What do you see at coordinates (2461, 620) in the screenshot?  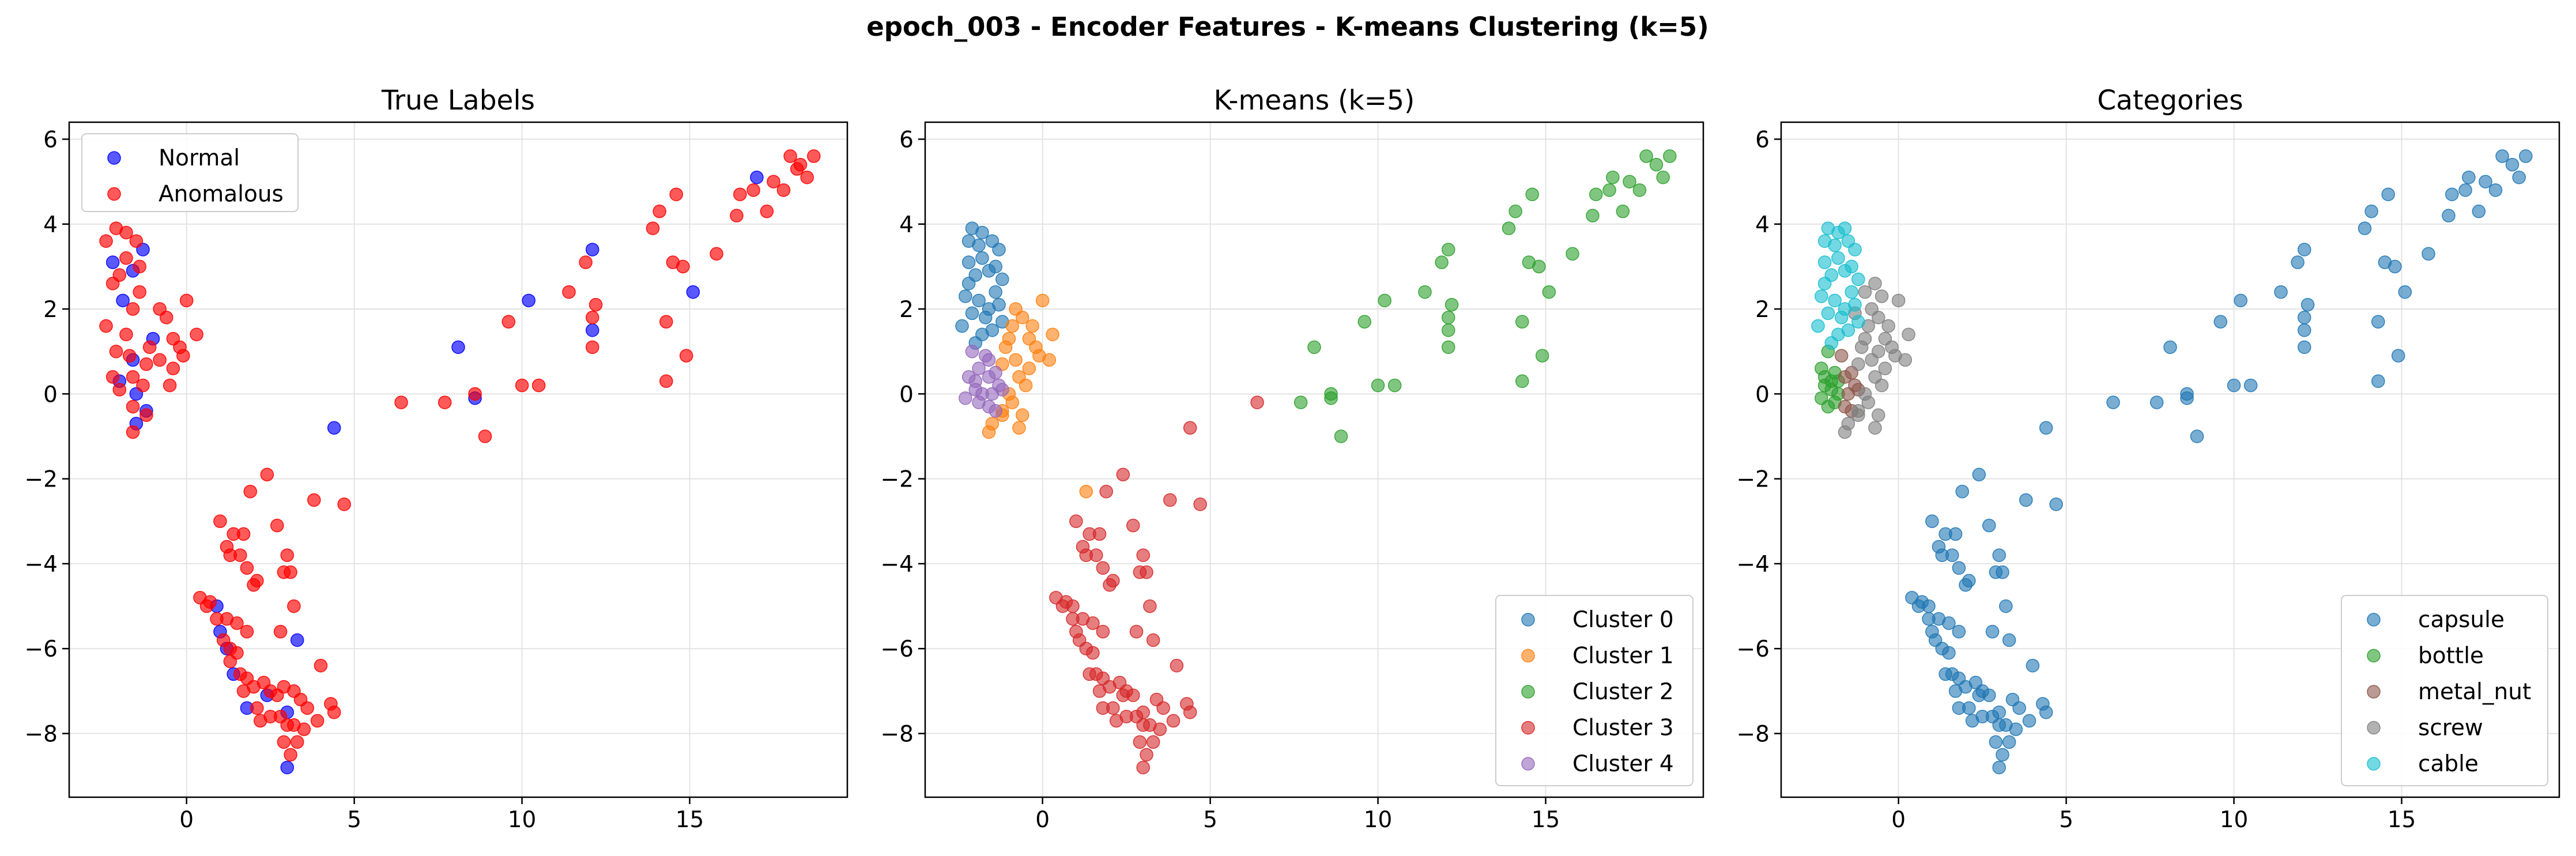 I see `legend-label: capsule` at bounding box center [2461, 620].